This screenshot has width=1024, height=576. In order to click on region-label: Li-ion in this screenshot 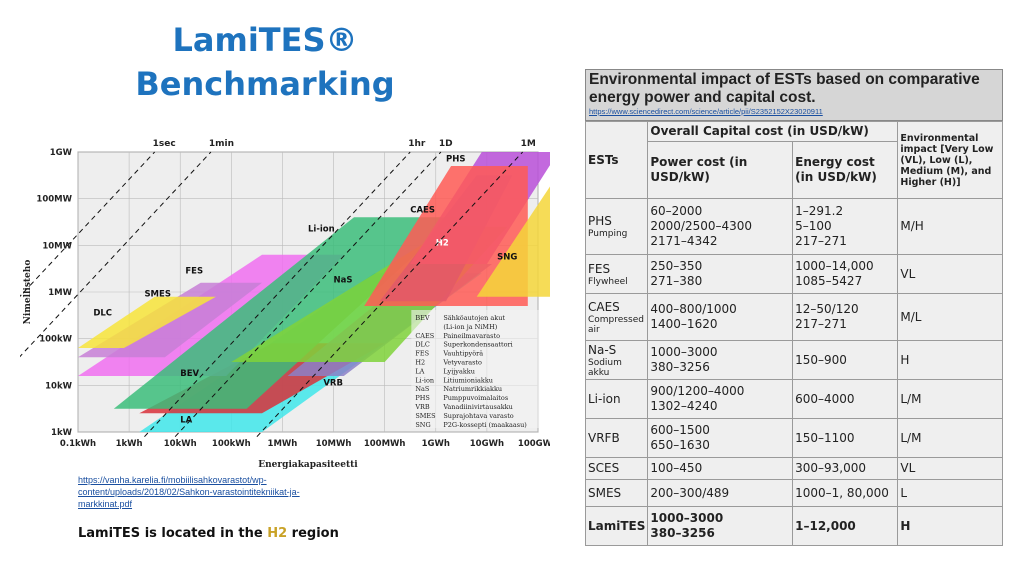, I will do `click(321, 229)`.